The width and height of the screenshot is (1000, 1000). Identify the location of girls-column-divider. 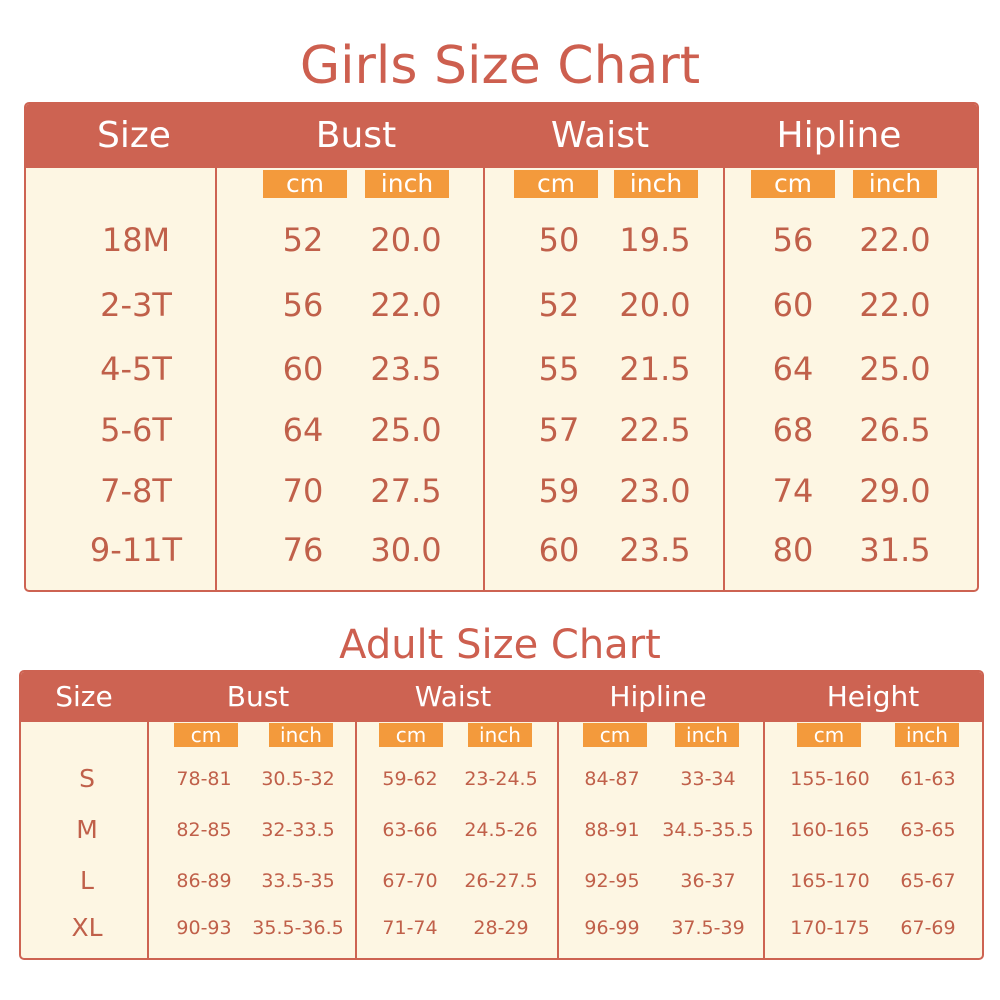
(484, 379).